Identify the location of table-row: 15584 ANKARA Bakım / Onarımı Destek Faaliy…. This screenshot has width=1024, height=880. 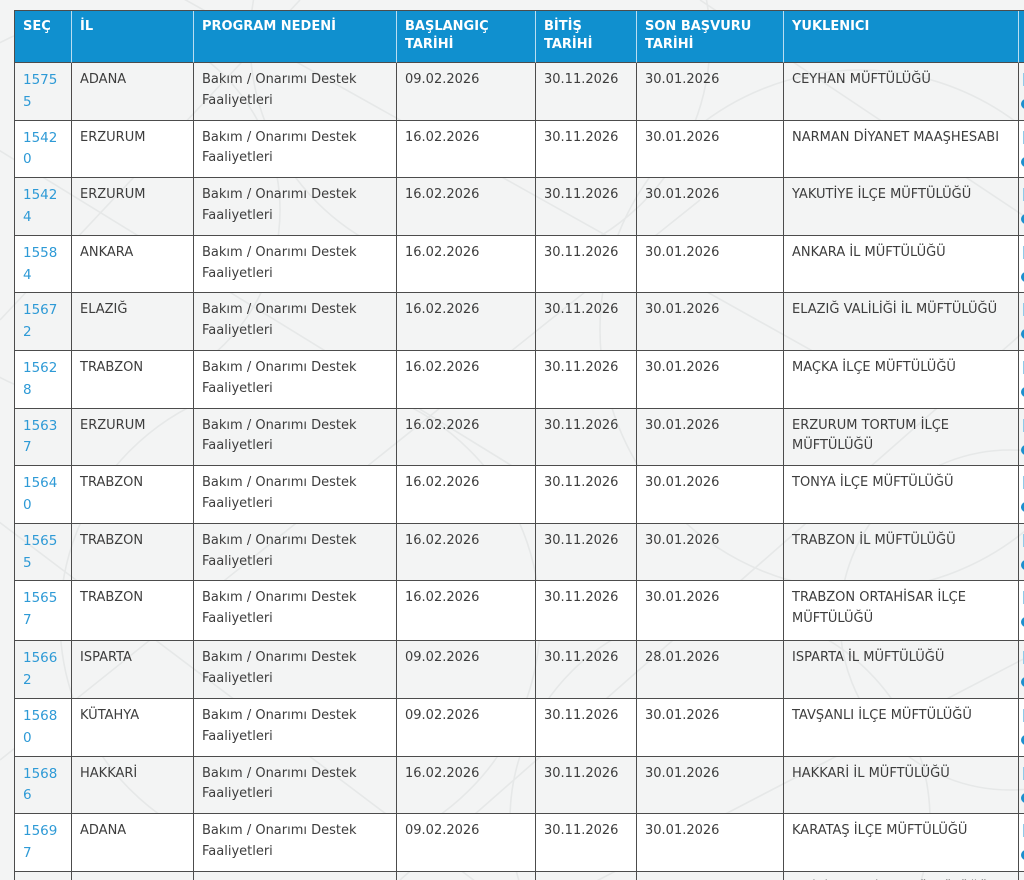
(519, 264).